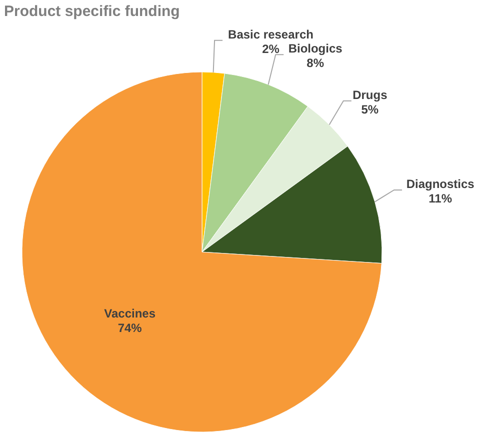 This screenshot has width=499, height=441. Describe the element at coordinates (370, 95) in the screenshot. I see `slice-label: Drugs` at that location.